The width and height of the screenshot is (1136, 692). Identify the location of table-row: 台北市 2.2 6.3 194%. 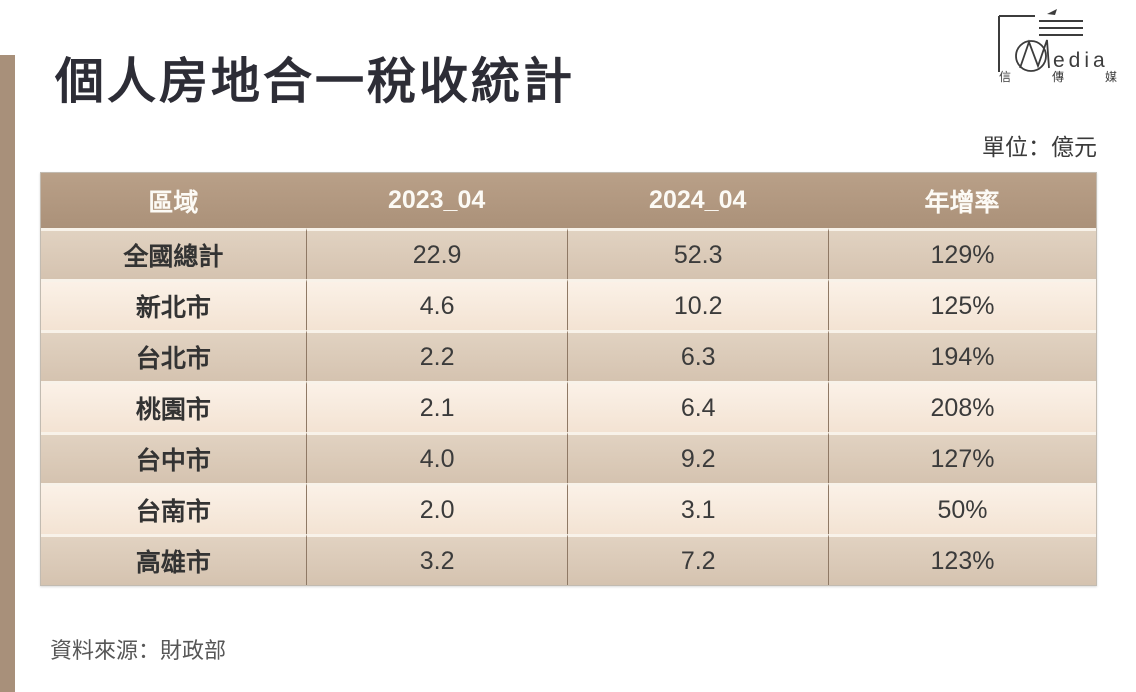
(568, 355).